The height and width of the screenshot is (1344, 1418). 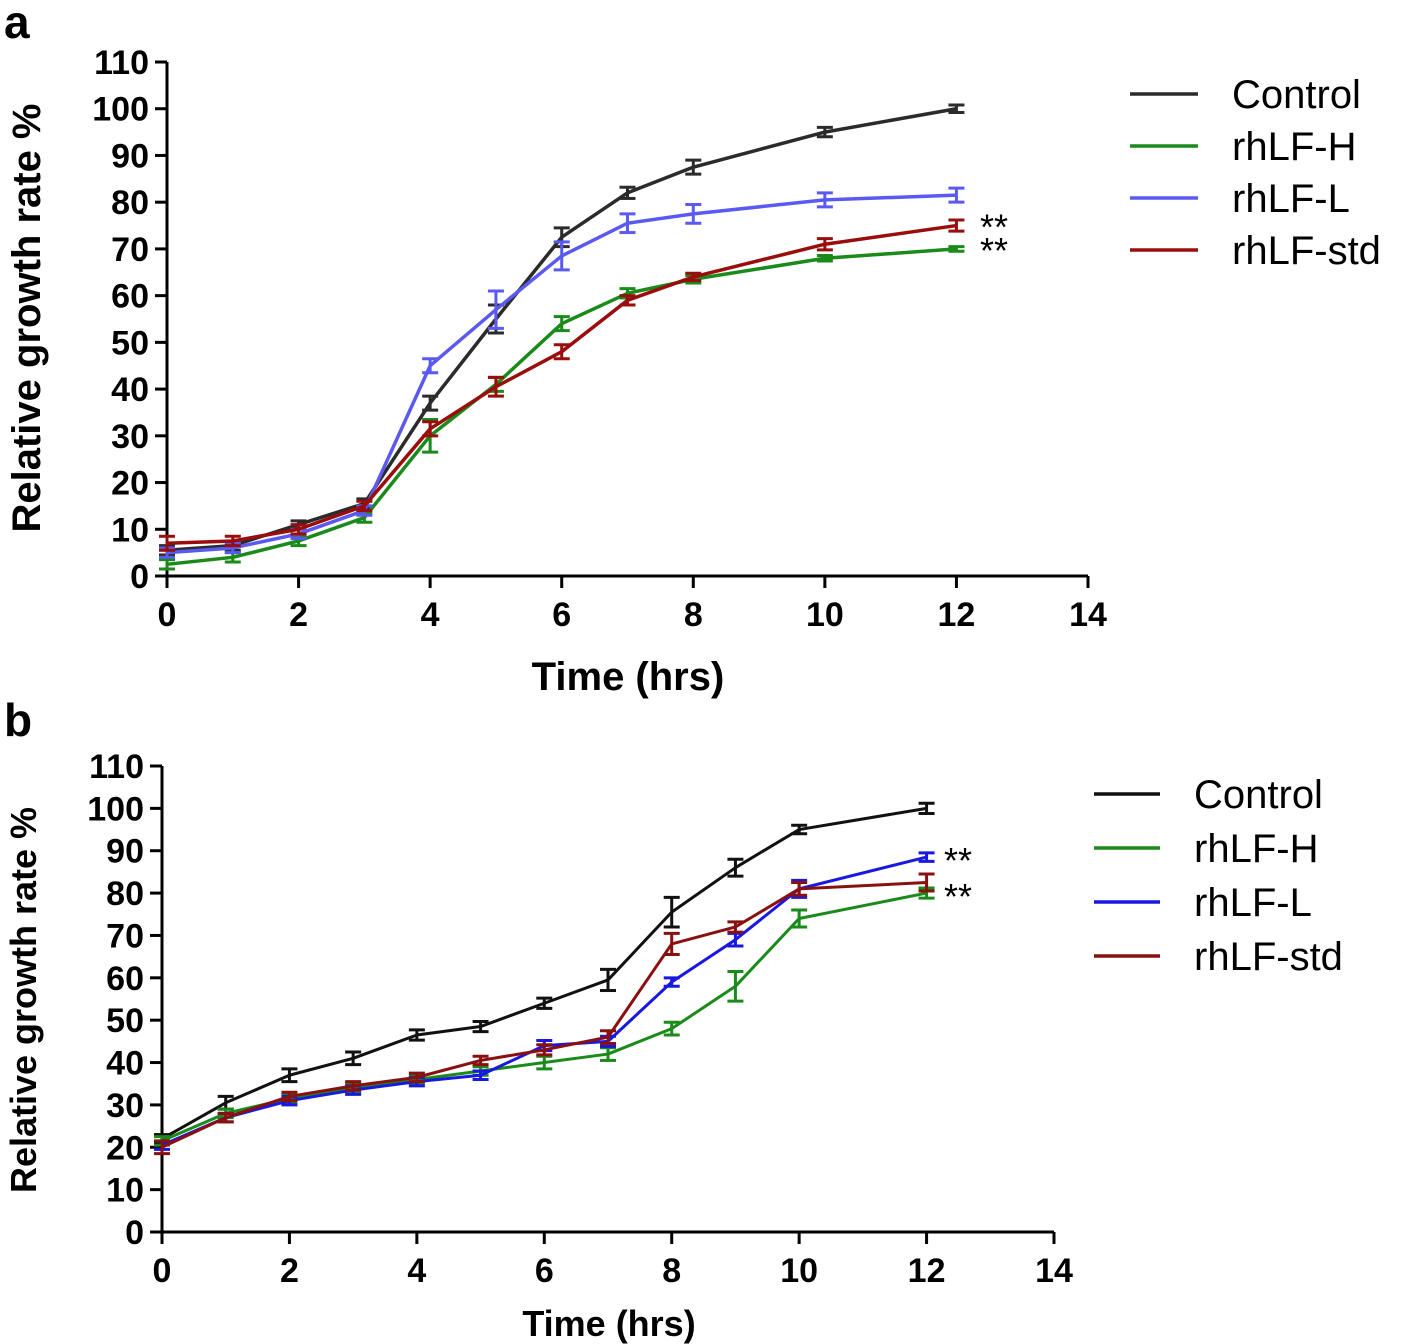 I want to click on panel-b-y-tick-label: 70, so click(x=125, y=936).